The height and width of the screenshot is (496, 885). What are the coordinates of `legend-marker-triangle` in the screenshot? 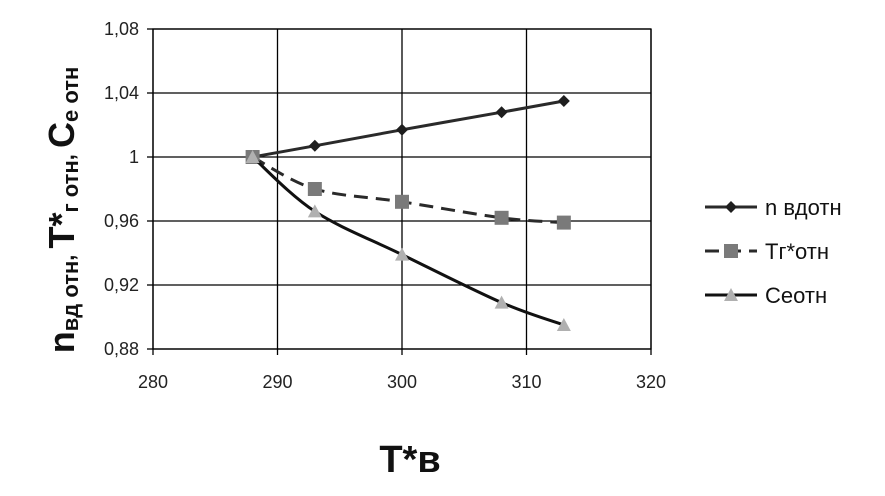 It's located at (731, 294).